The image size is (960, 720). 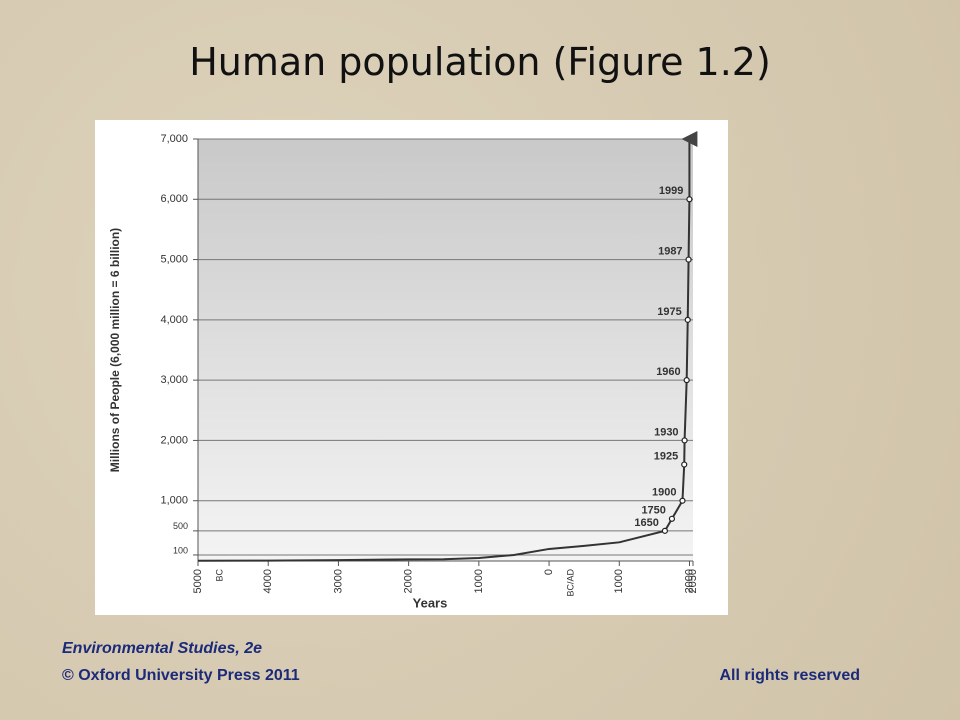 I want to click on year-label: 1999, so click(x=671, y=191).